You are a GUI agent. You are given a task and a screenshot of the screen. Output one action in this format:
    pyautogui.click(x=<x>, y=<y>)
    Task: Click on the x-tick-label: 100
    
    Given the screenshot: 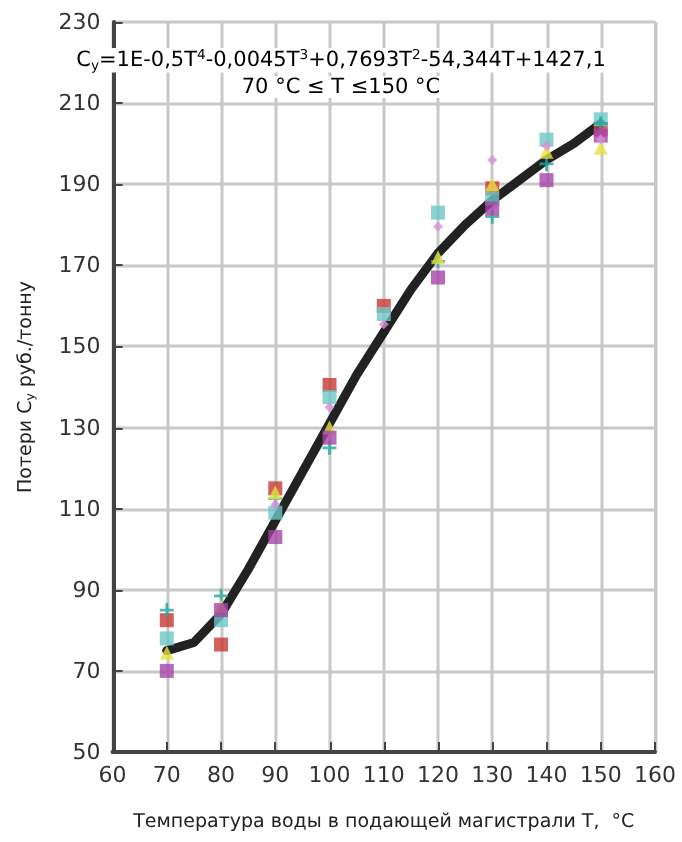 What is the action you would take?
    pyautogui.click(x=329, y=775)
    